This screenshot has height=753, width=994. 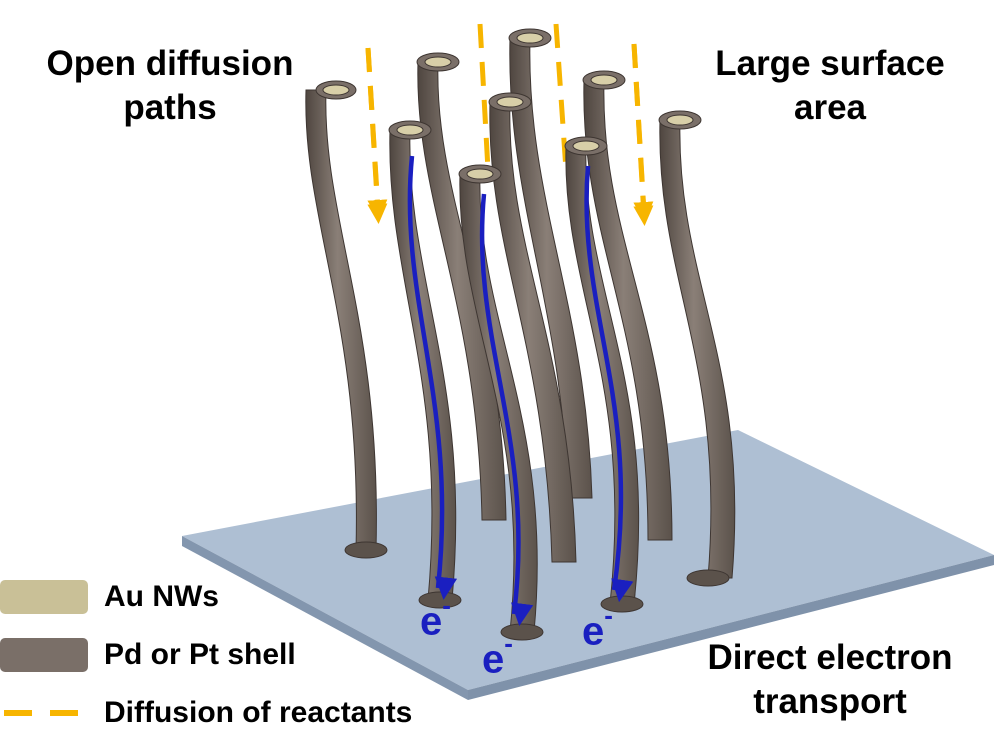 I want to click on legend-item-shell: Pd or Pt shell, so click(x=148, y=655).